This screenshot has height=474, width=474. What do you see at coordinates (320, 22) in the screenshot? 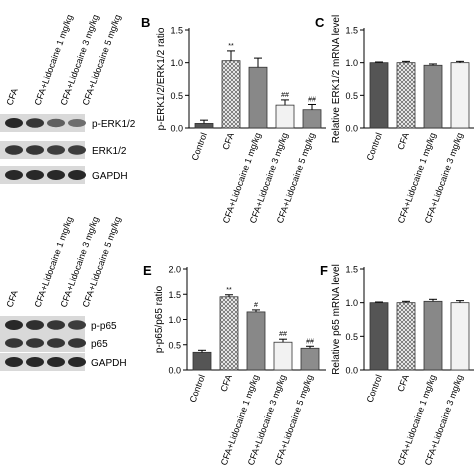
I see `panel-letter: C` at bounding box center [320, 22].